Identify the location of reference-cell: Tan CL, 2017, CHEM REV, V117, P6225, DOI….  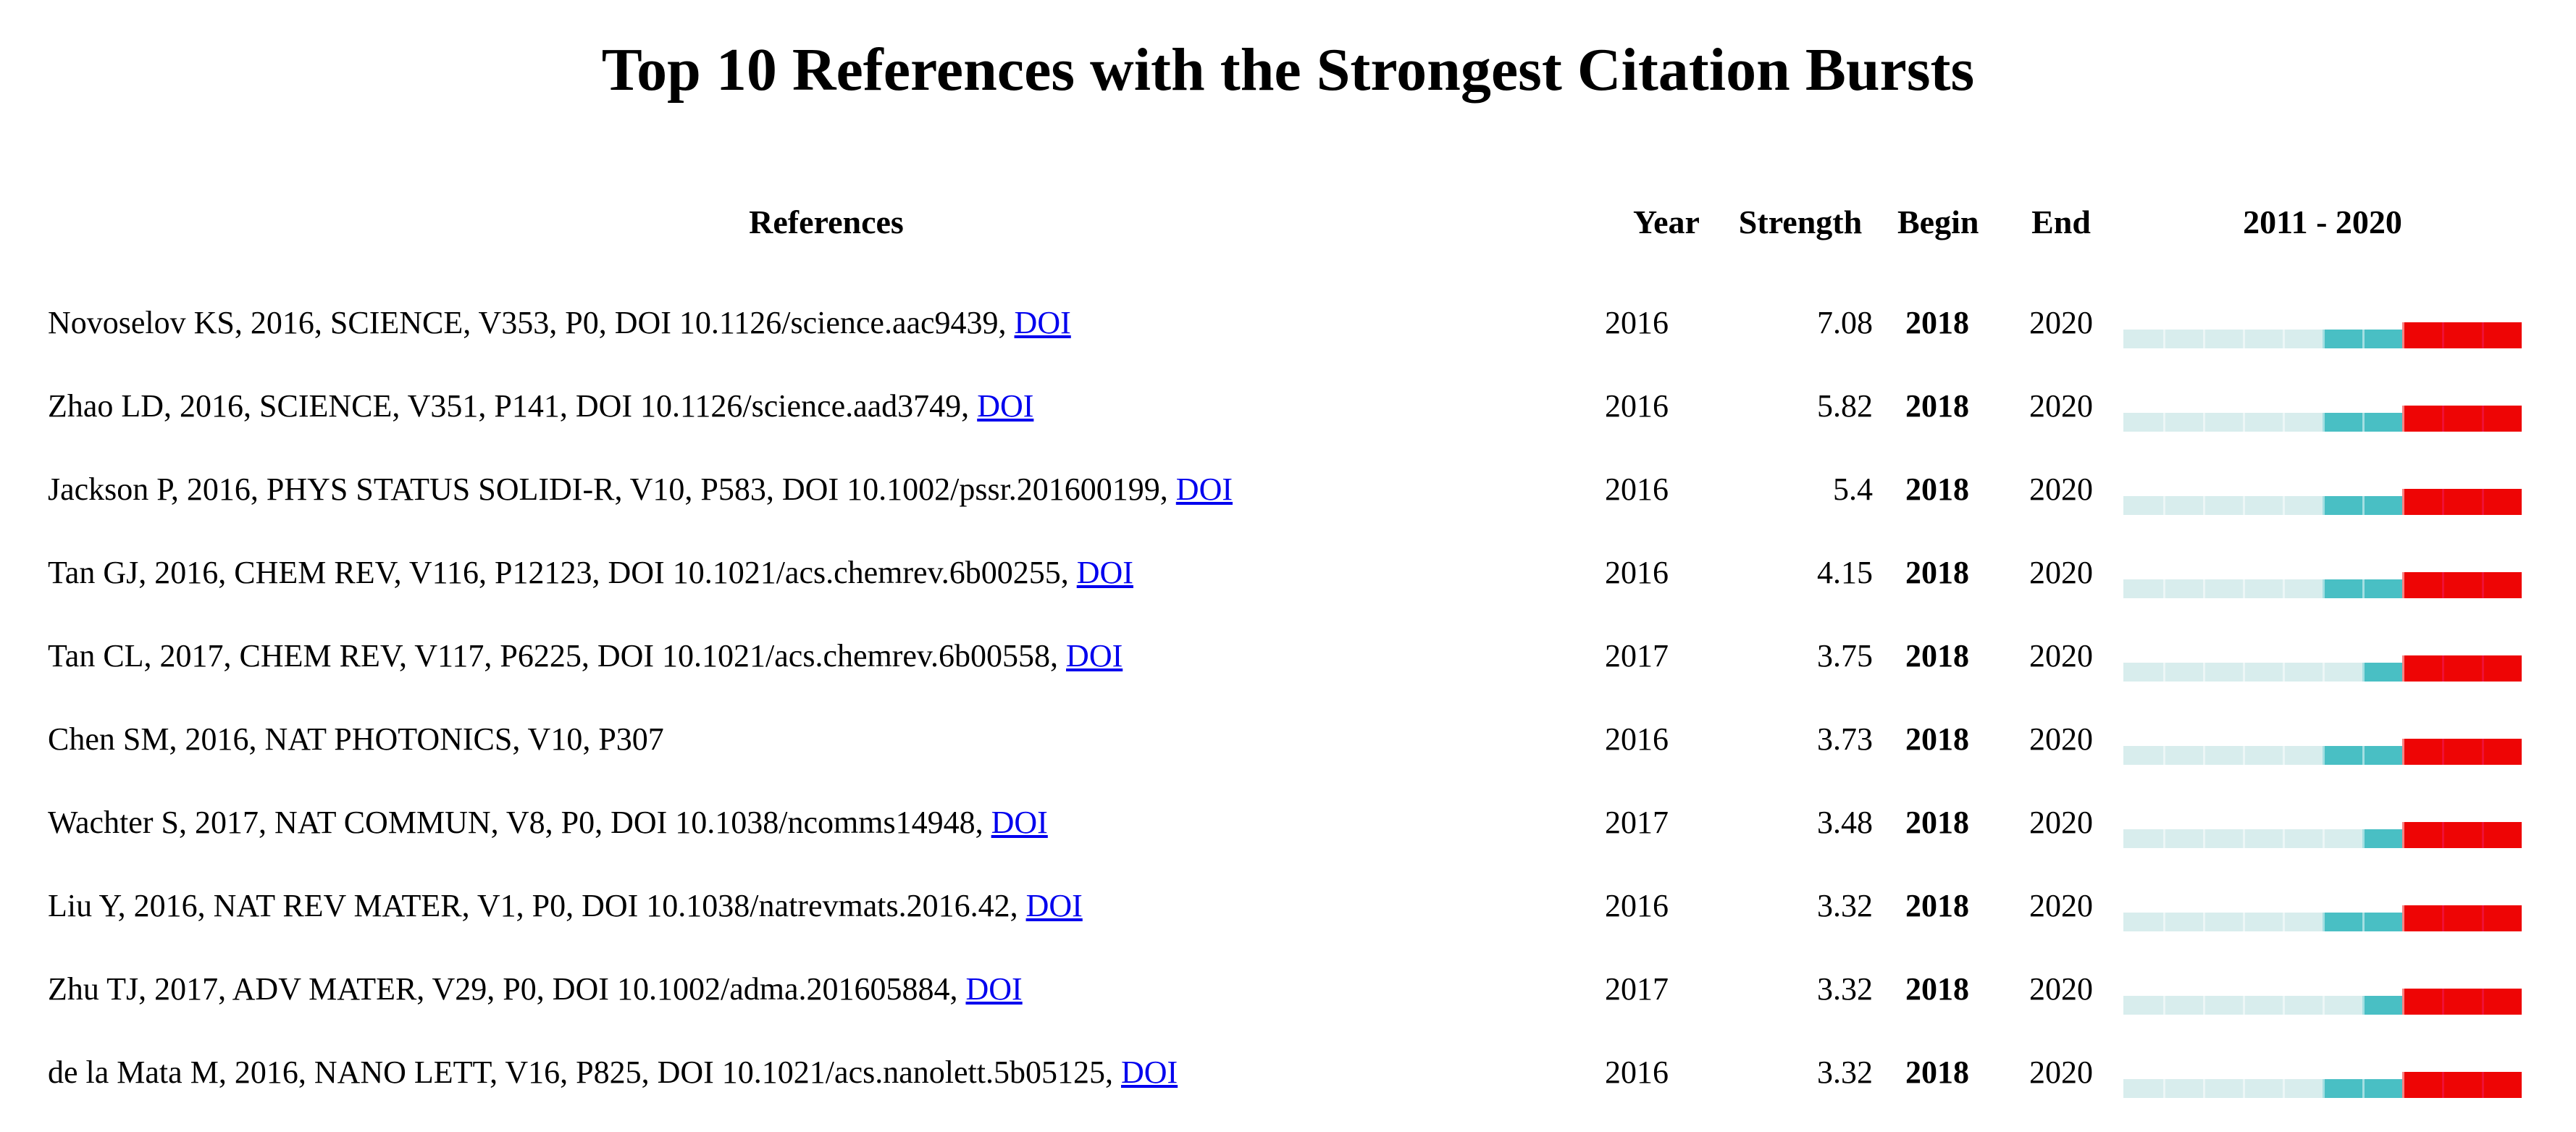
(802, 655).